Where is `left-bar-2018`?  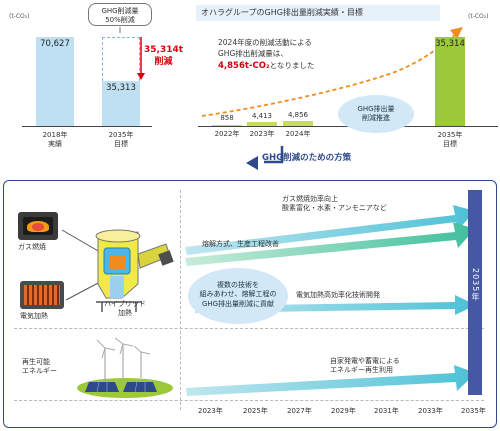 left-bar-2018 is located at coordinates (55, 81).